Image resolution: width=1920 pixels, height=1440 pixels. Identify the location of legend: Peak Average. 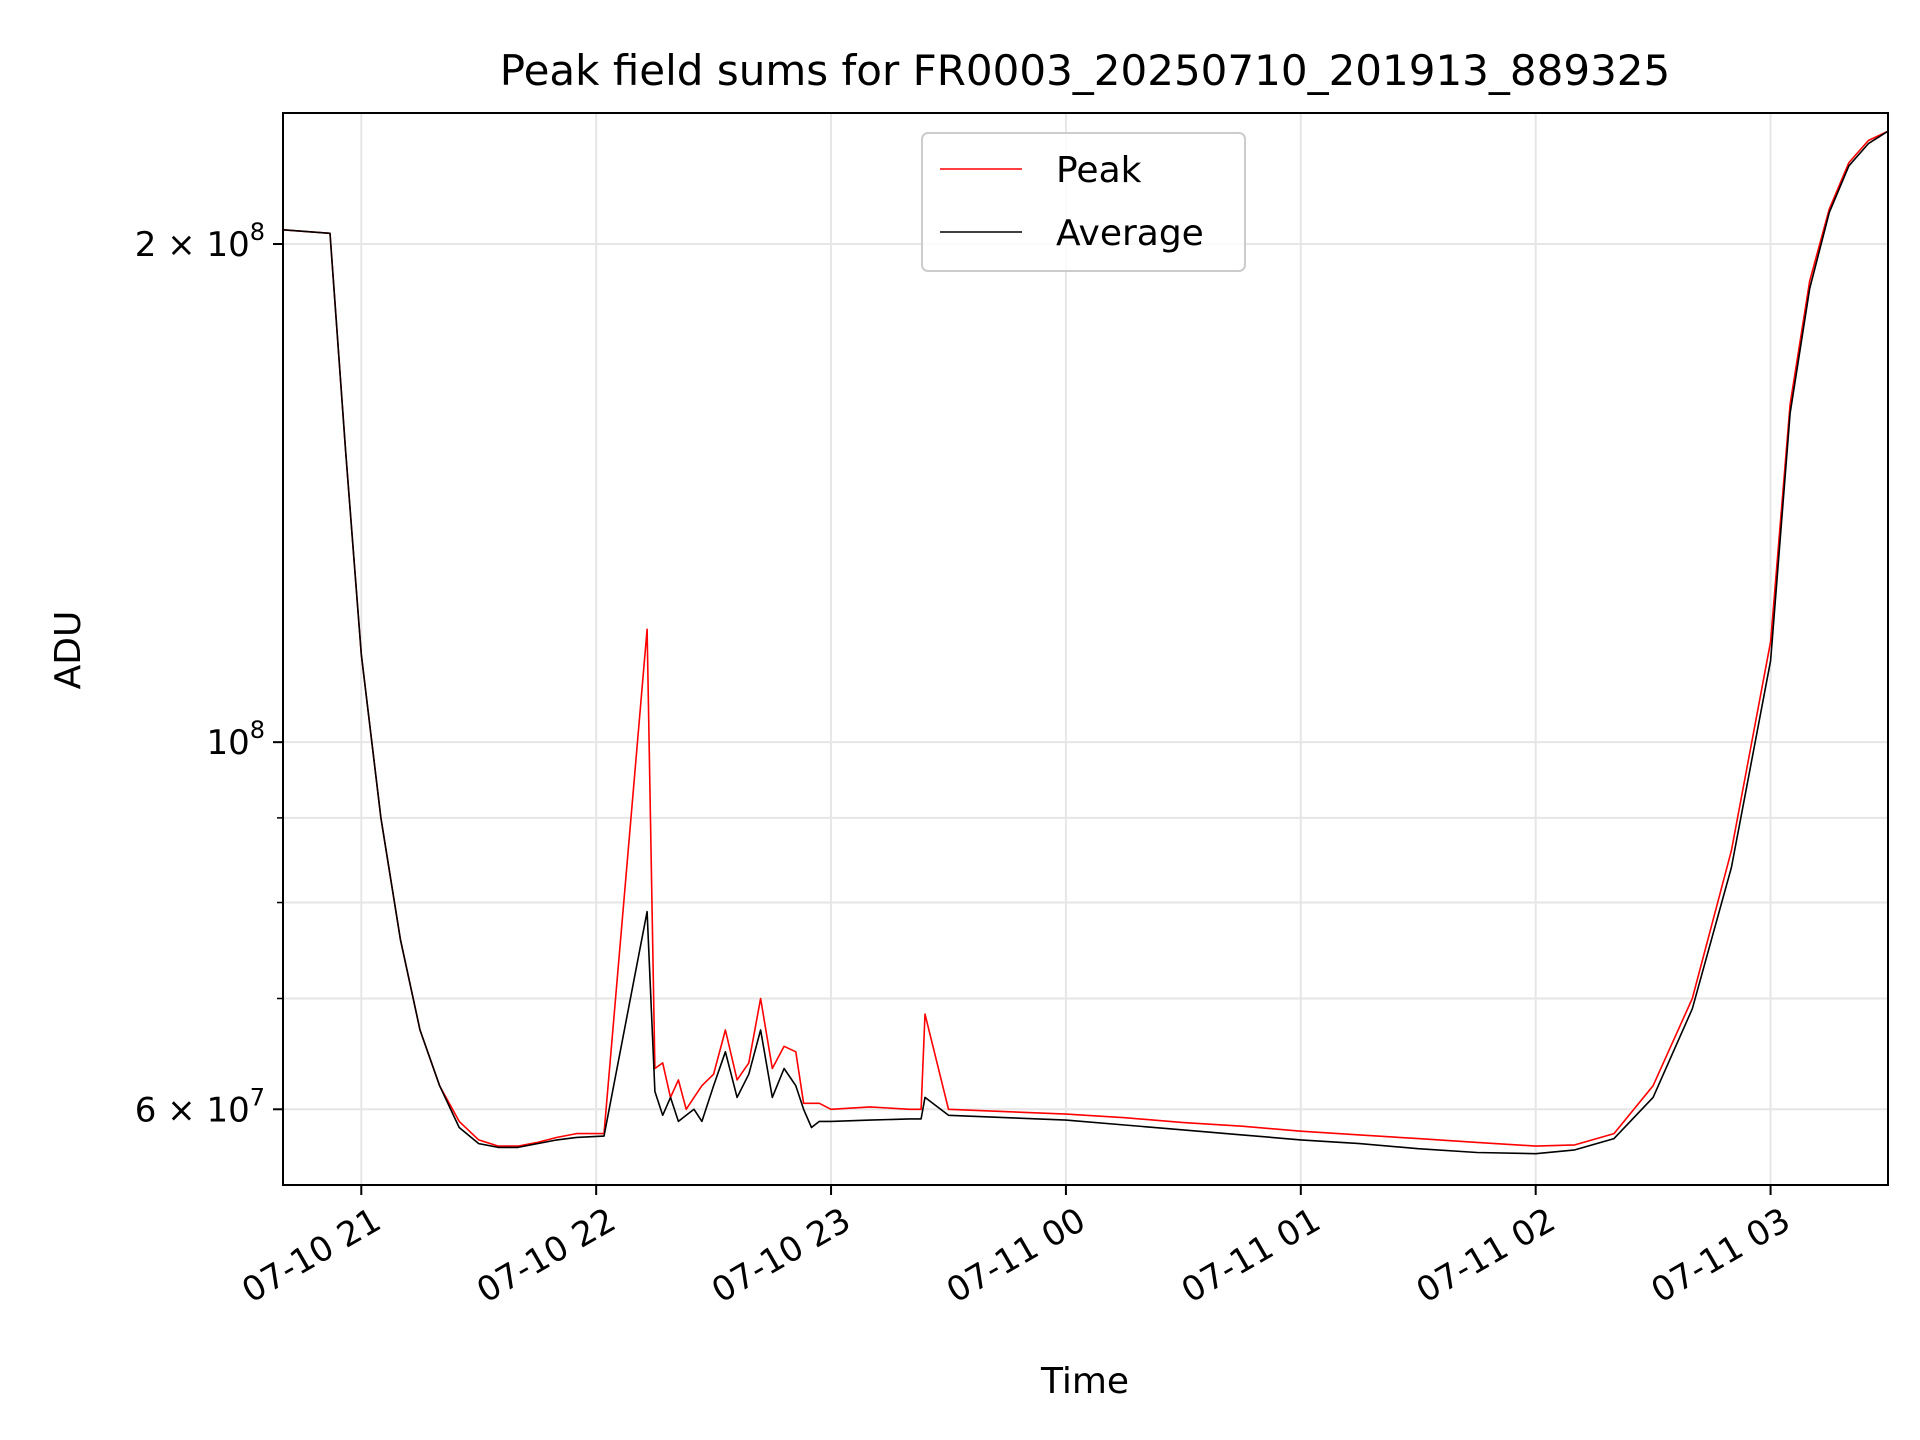
(1083, 202).